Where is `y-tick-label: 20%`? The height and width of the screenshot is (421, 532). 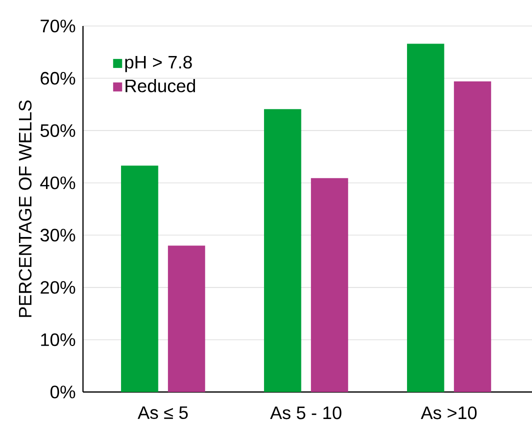 y-tick-label: 20% is located at coordinates (58, 287).